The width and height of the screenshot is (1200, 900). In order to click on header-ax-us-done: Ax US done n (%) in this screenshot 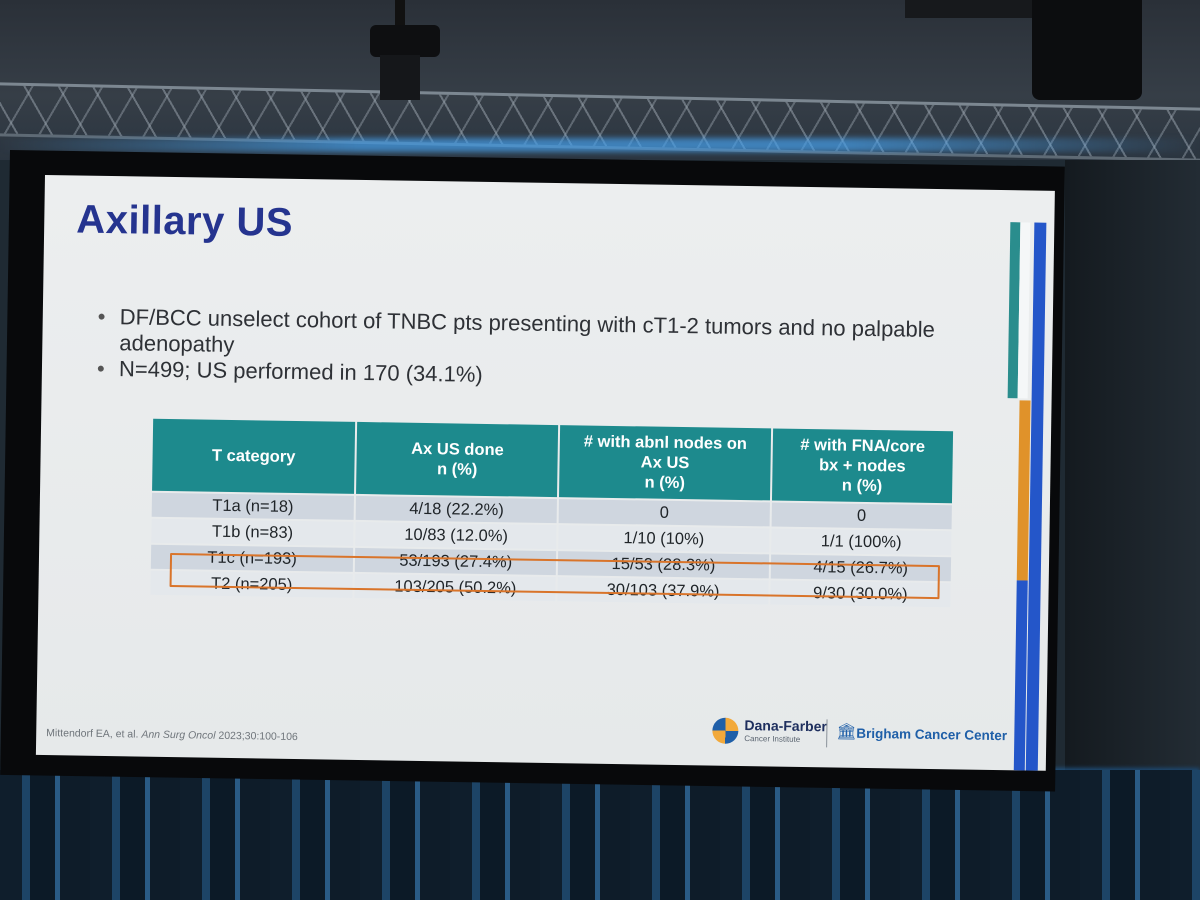, I will do `click(457, 459)`.